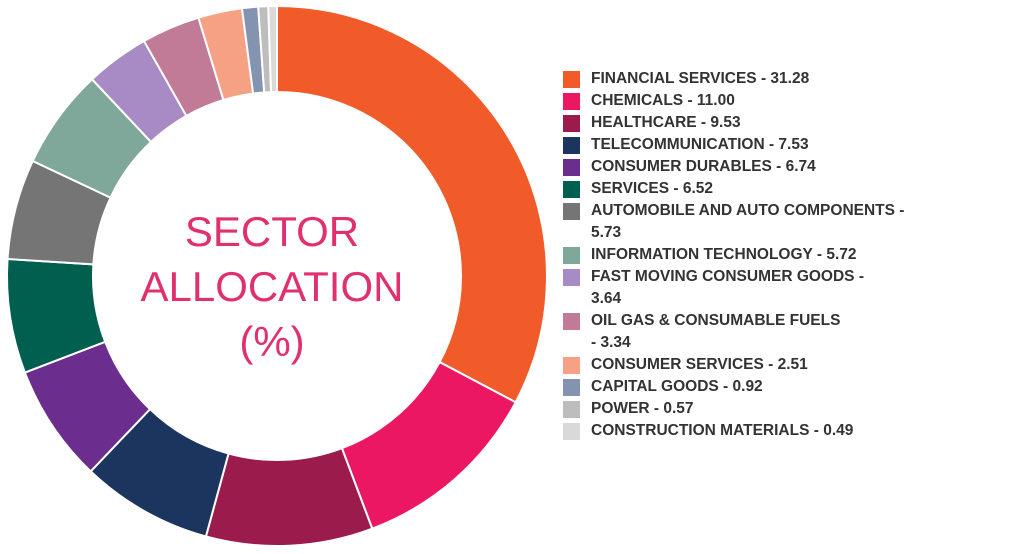 This screenshot has height=554, width=1023. What do you see at coordinates (793, 123) in the screenshot?
I see `legend-item: HEALTHCARE - 9.53` at bounding box center [793, 123].